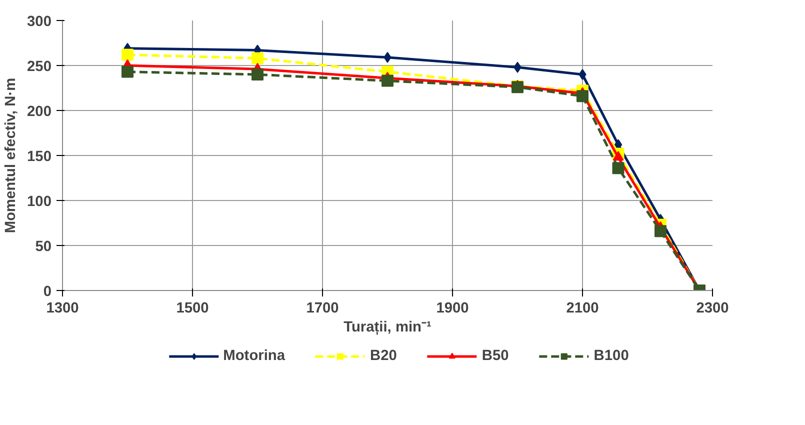 The image size is (805, 425). Describe the element at coordinates (39, 22) in the screenshot. I see `y-tick-label: 300` at that location.